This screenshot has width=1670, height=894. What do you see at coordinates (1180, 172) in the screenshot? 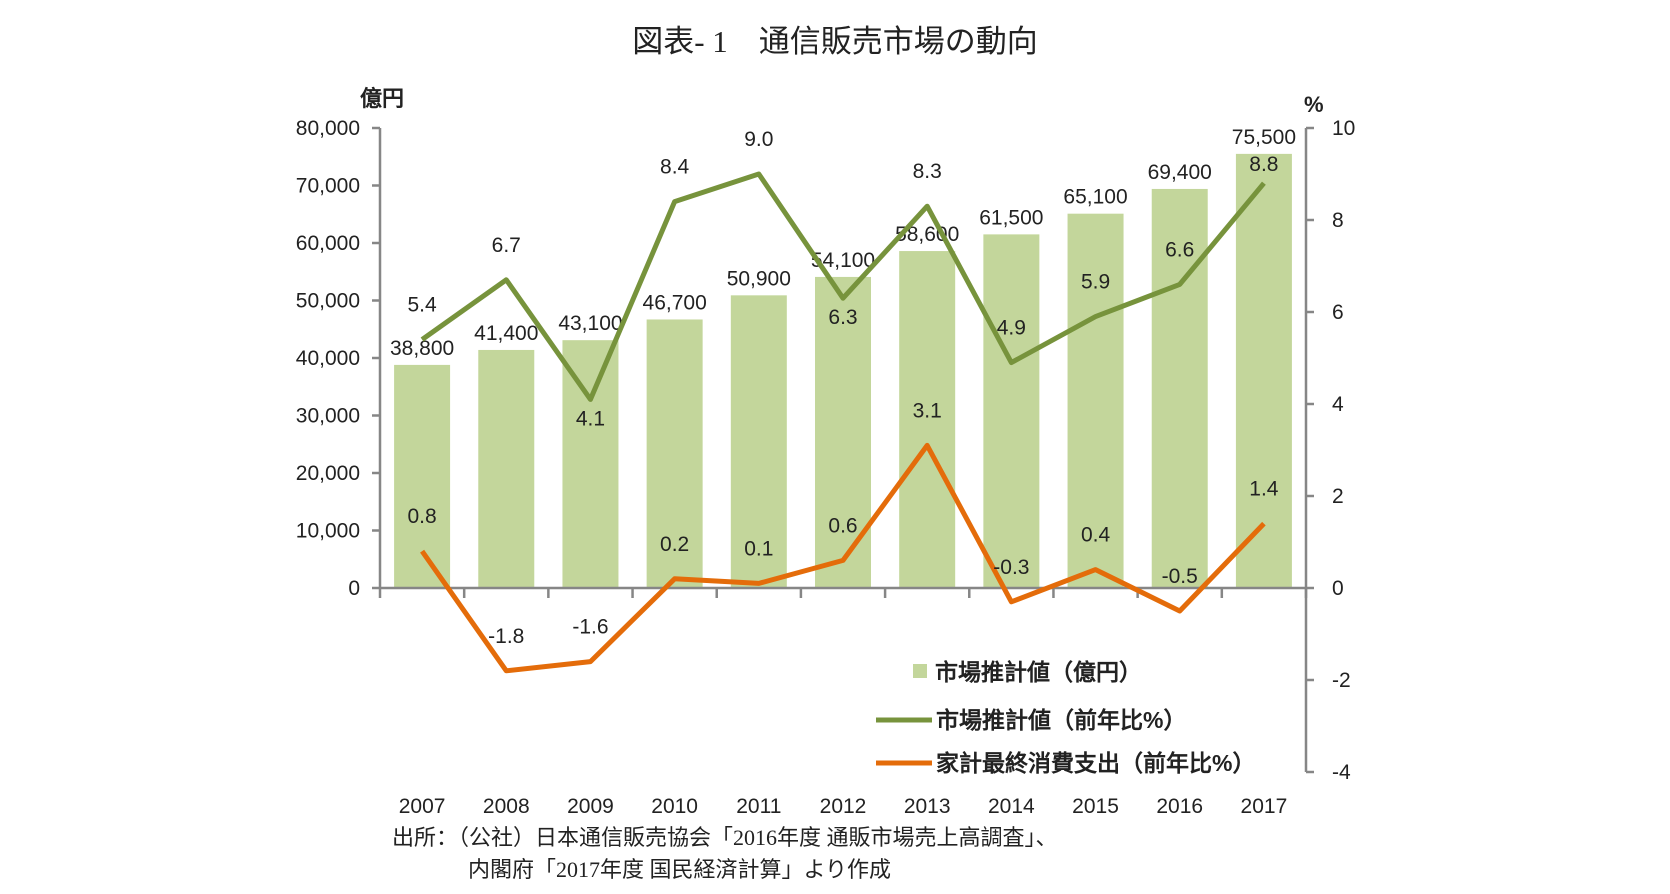
I see `bar-data-label: 69,400` at bounding box center [1180, 172].